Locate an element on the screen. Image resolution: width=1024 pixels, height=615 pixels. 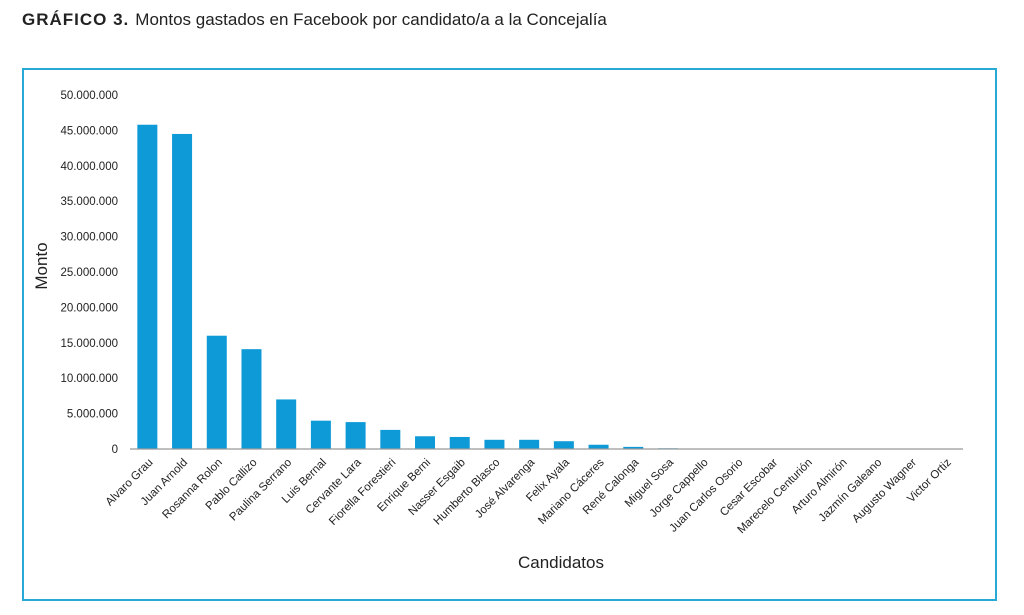
y-tick-label: 0 is located at coordinates (115, 450).